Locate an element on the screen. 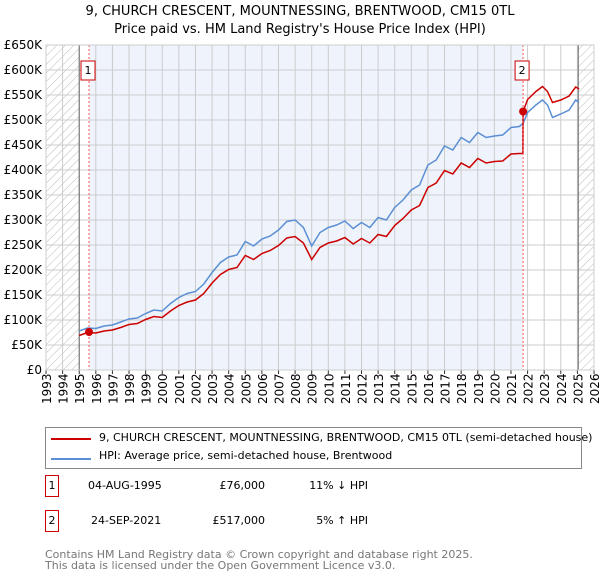  x-tick-label: 2000 is located at coordinates (163, 388).